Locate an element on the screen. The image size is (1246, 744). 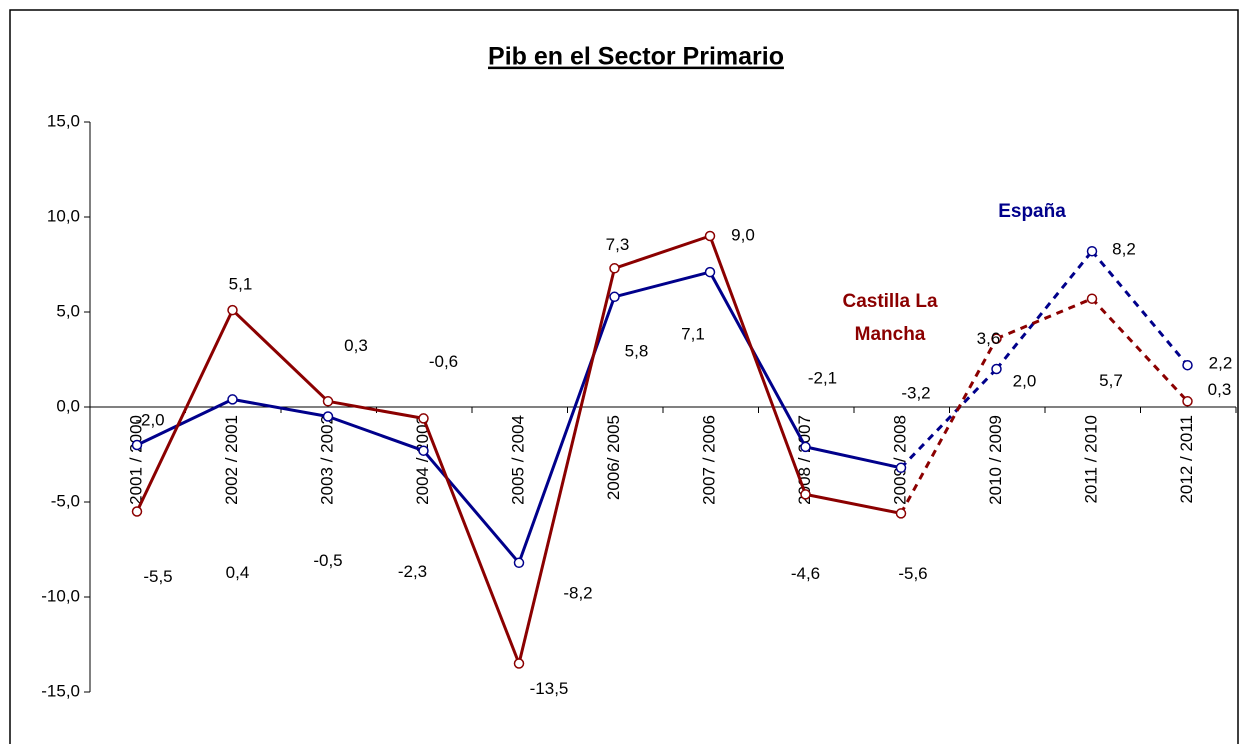
data-label: -0,6 is located at coordinates (443, 361).